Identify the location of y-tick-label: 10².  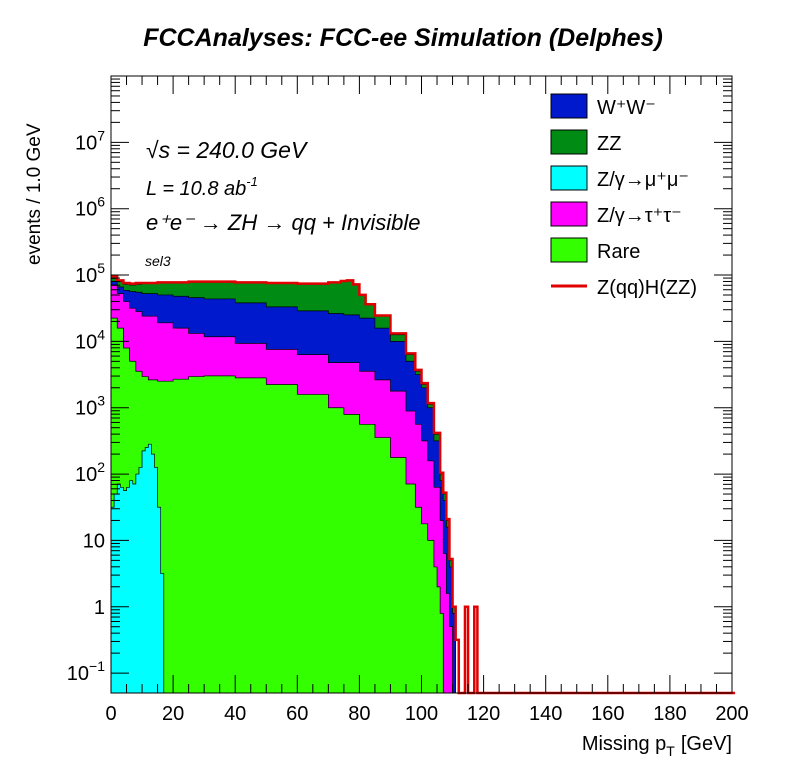
(90, 472).